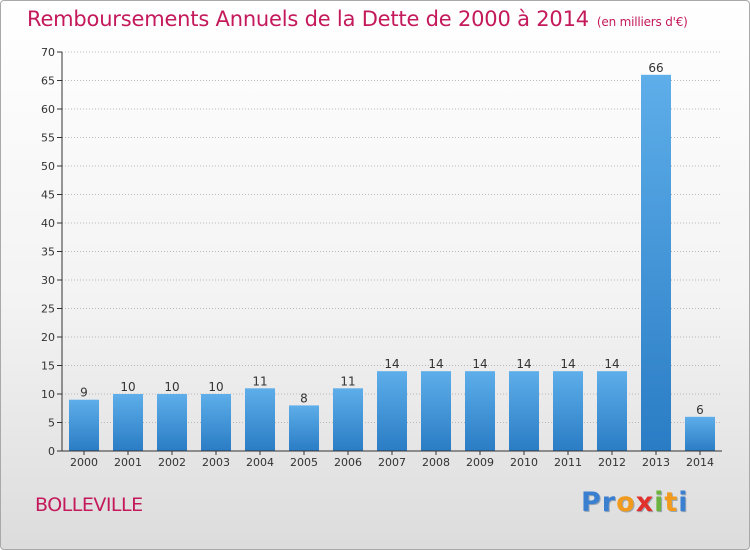  Describe the element at coordinates (51, 451) in the screenshot. I see `y-tick-label: 0` at that location.